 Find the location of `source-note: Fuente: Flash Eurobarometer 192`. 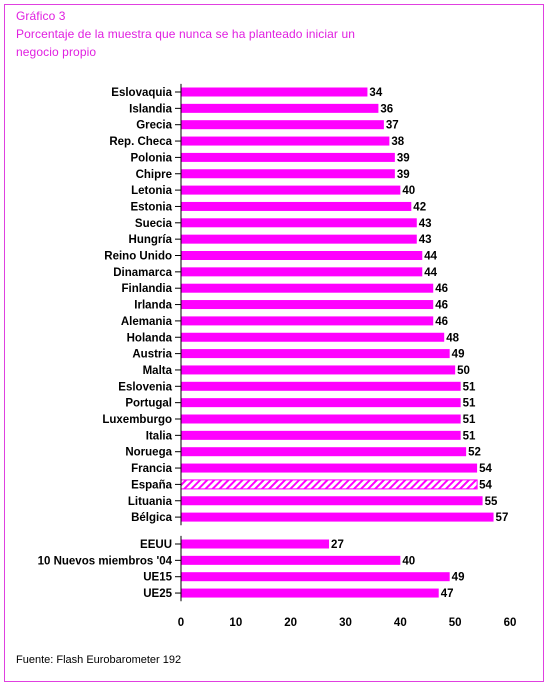

source-note: Fuente: Flash Eurobarometer 192 is located at coordinates (99, 660).